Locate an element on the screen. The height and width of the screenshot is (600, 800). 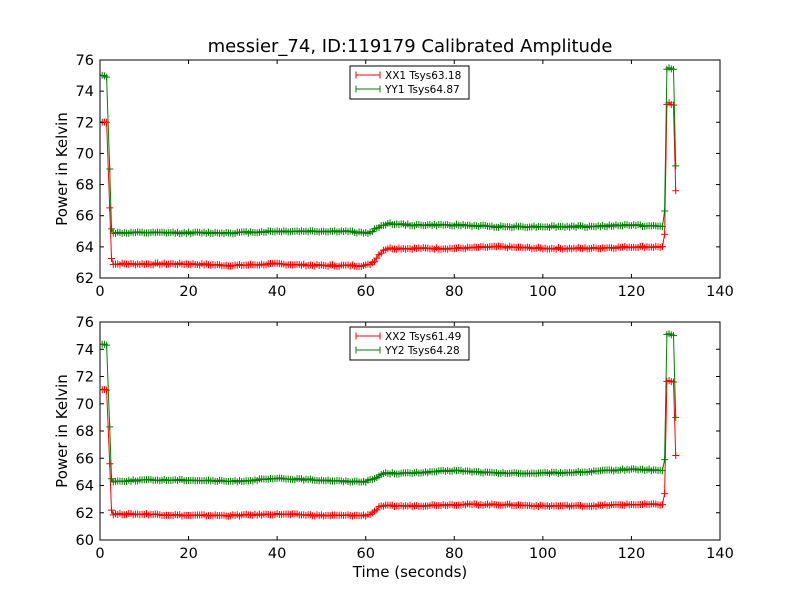
legend-label: XX2 Tsys61.49 is located at coordinates (423, 337).